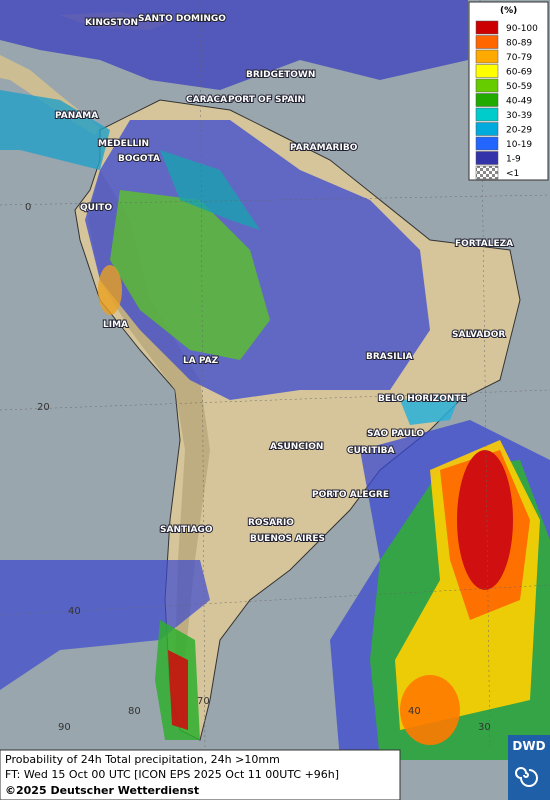 Image resolution: width=550 pixels, height=800 pixels. I want to click on grid-label: 70, so click(203, 701).